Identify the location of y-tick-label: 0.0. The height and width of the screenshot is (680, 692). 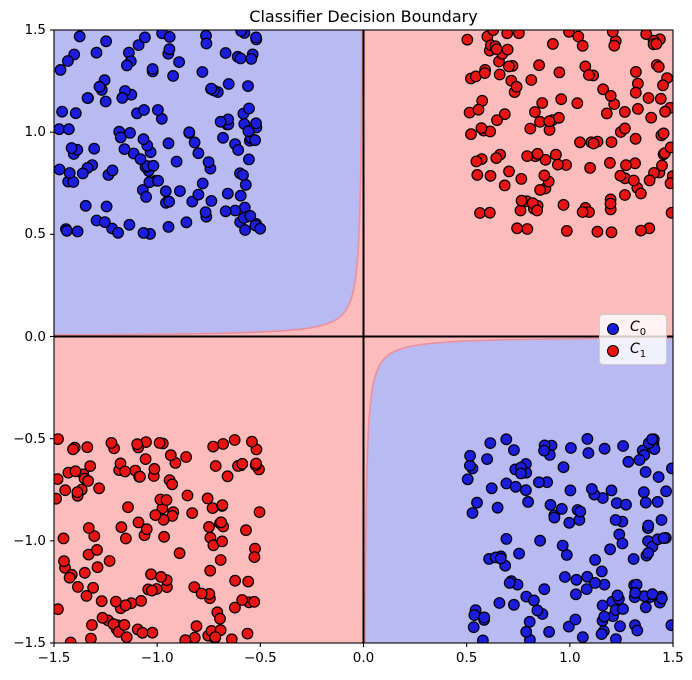
(35, 336).